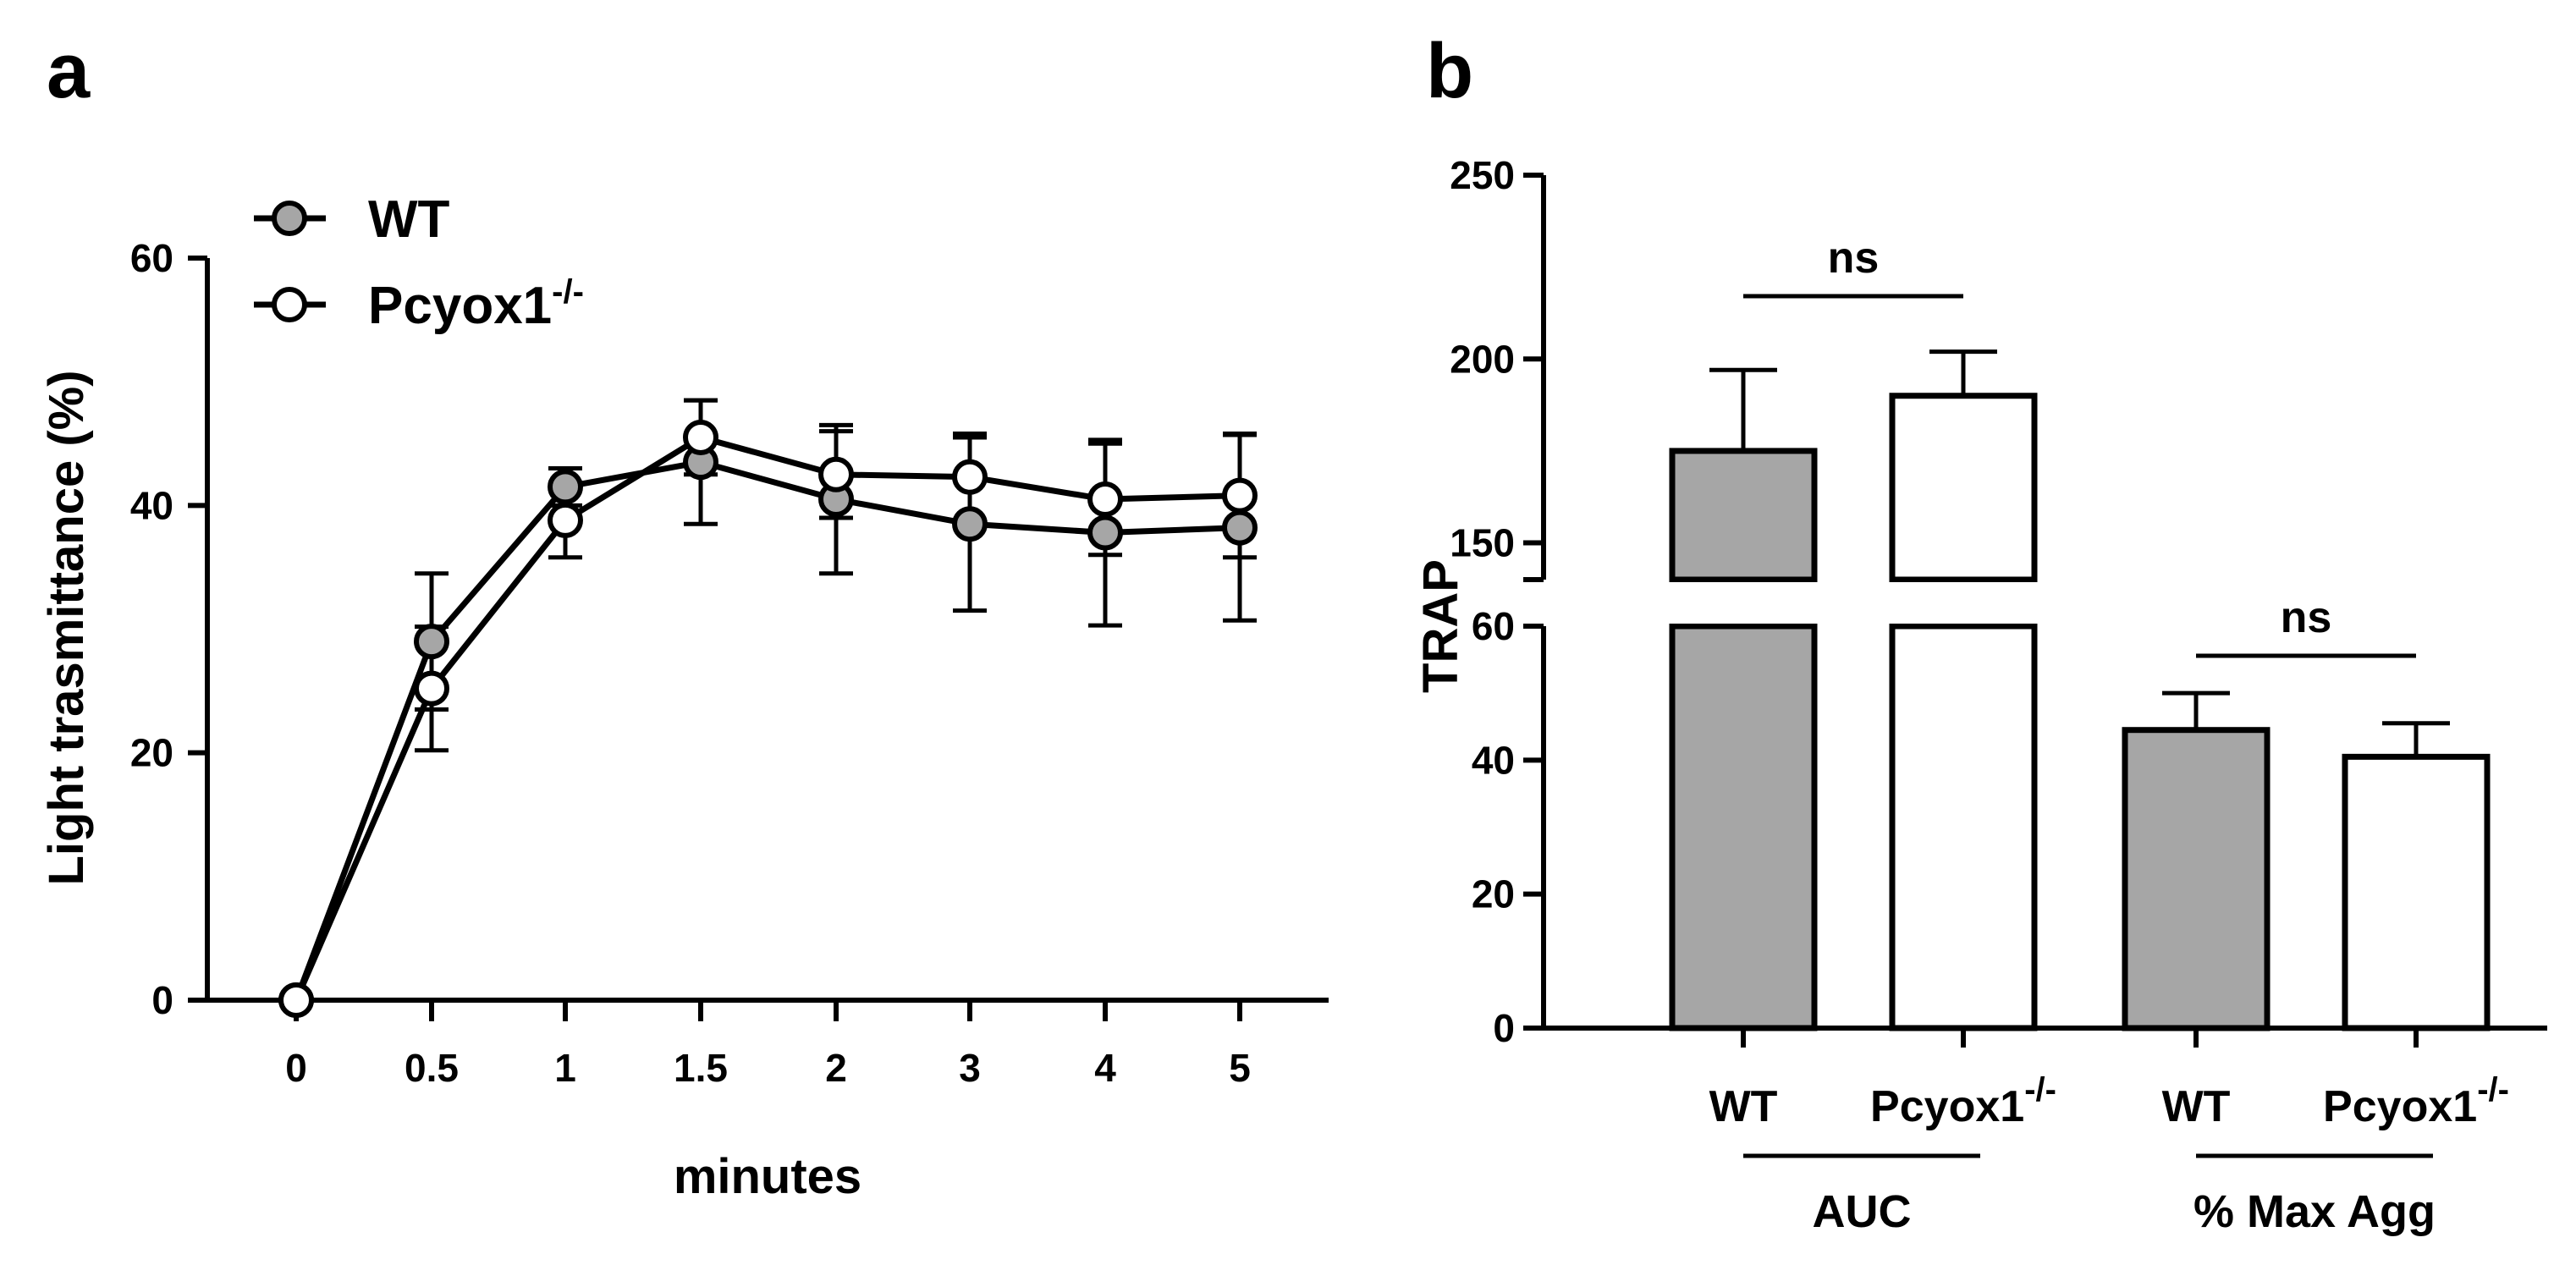 The width and height of the screenshot is (2576, 1265). I want to click on panel-b-y-tick-label: 40, so click(1493, 760).